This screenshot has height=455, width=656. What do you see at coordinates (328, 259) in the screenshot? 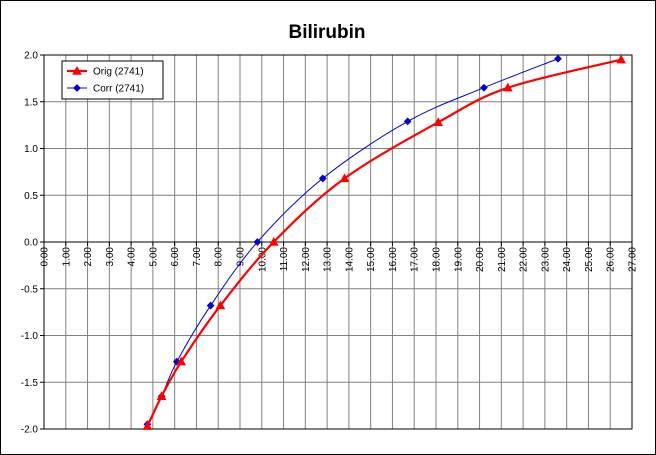
I see `x-tick-label: 13.00` at bounding box center [328, 259].